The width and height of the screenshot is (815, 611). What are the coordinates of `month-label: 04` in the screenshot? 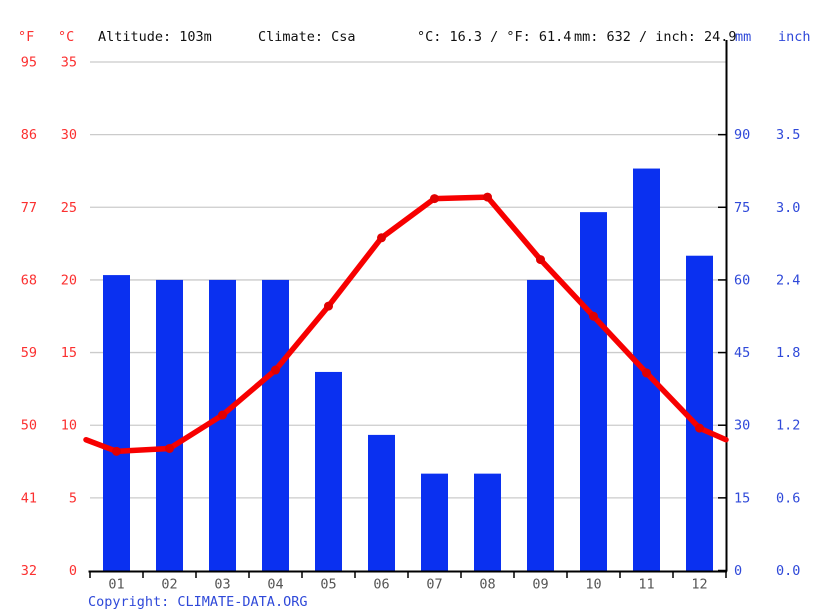 It's located at (275, 585).